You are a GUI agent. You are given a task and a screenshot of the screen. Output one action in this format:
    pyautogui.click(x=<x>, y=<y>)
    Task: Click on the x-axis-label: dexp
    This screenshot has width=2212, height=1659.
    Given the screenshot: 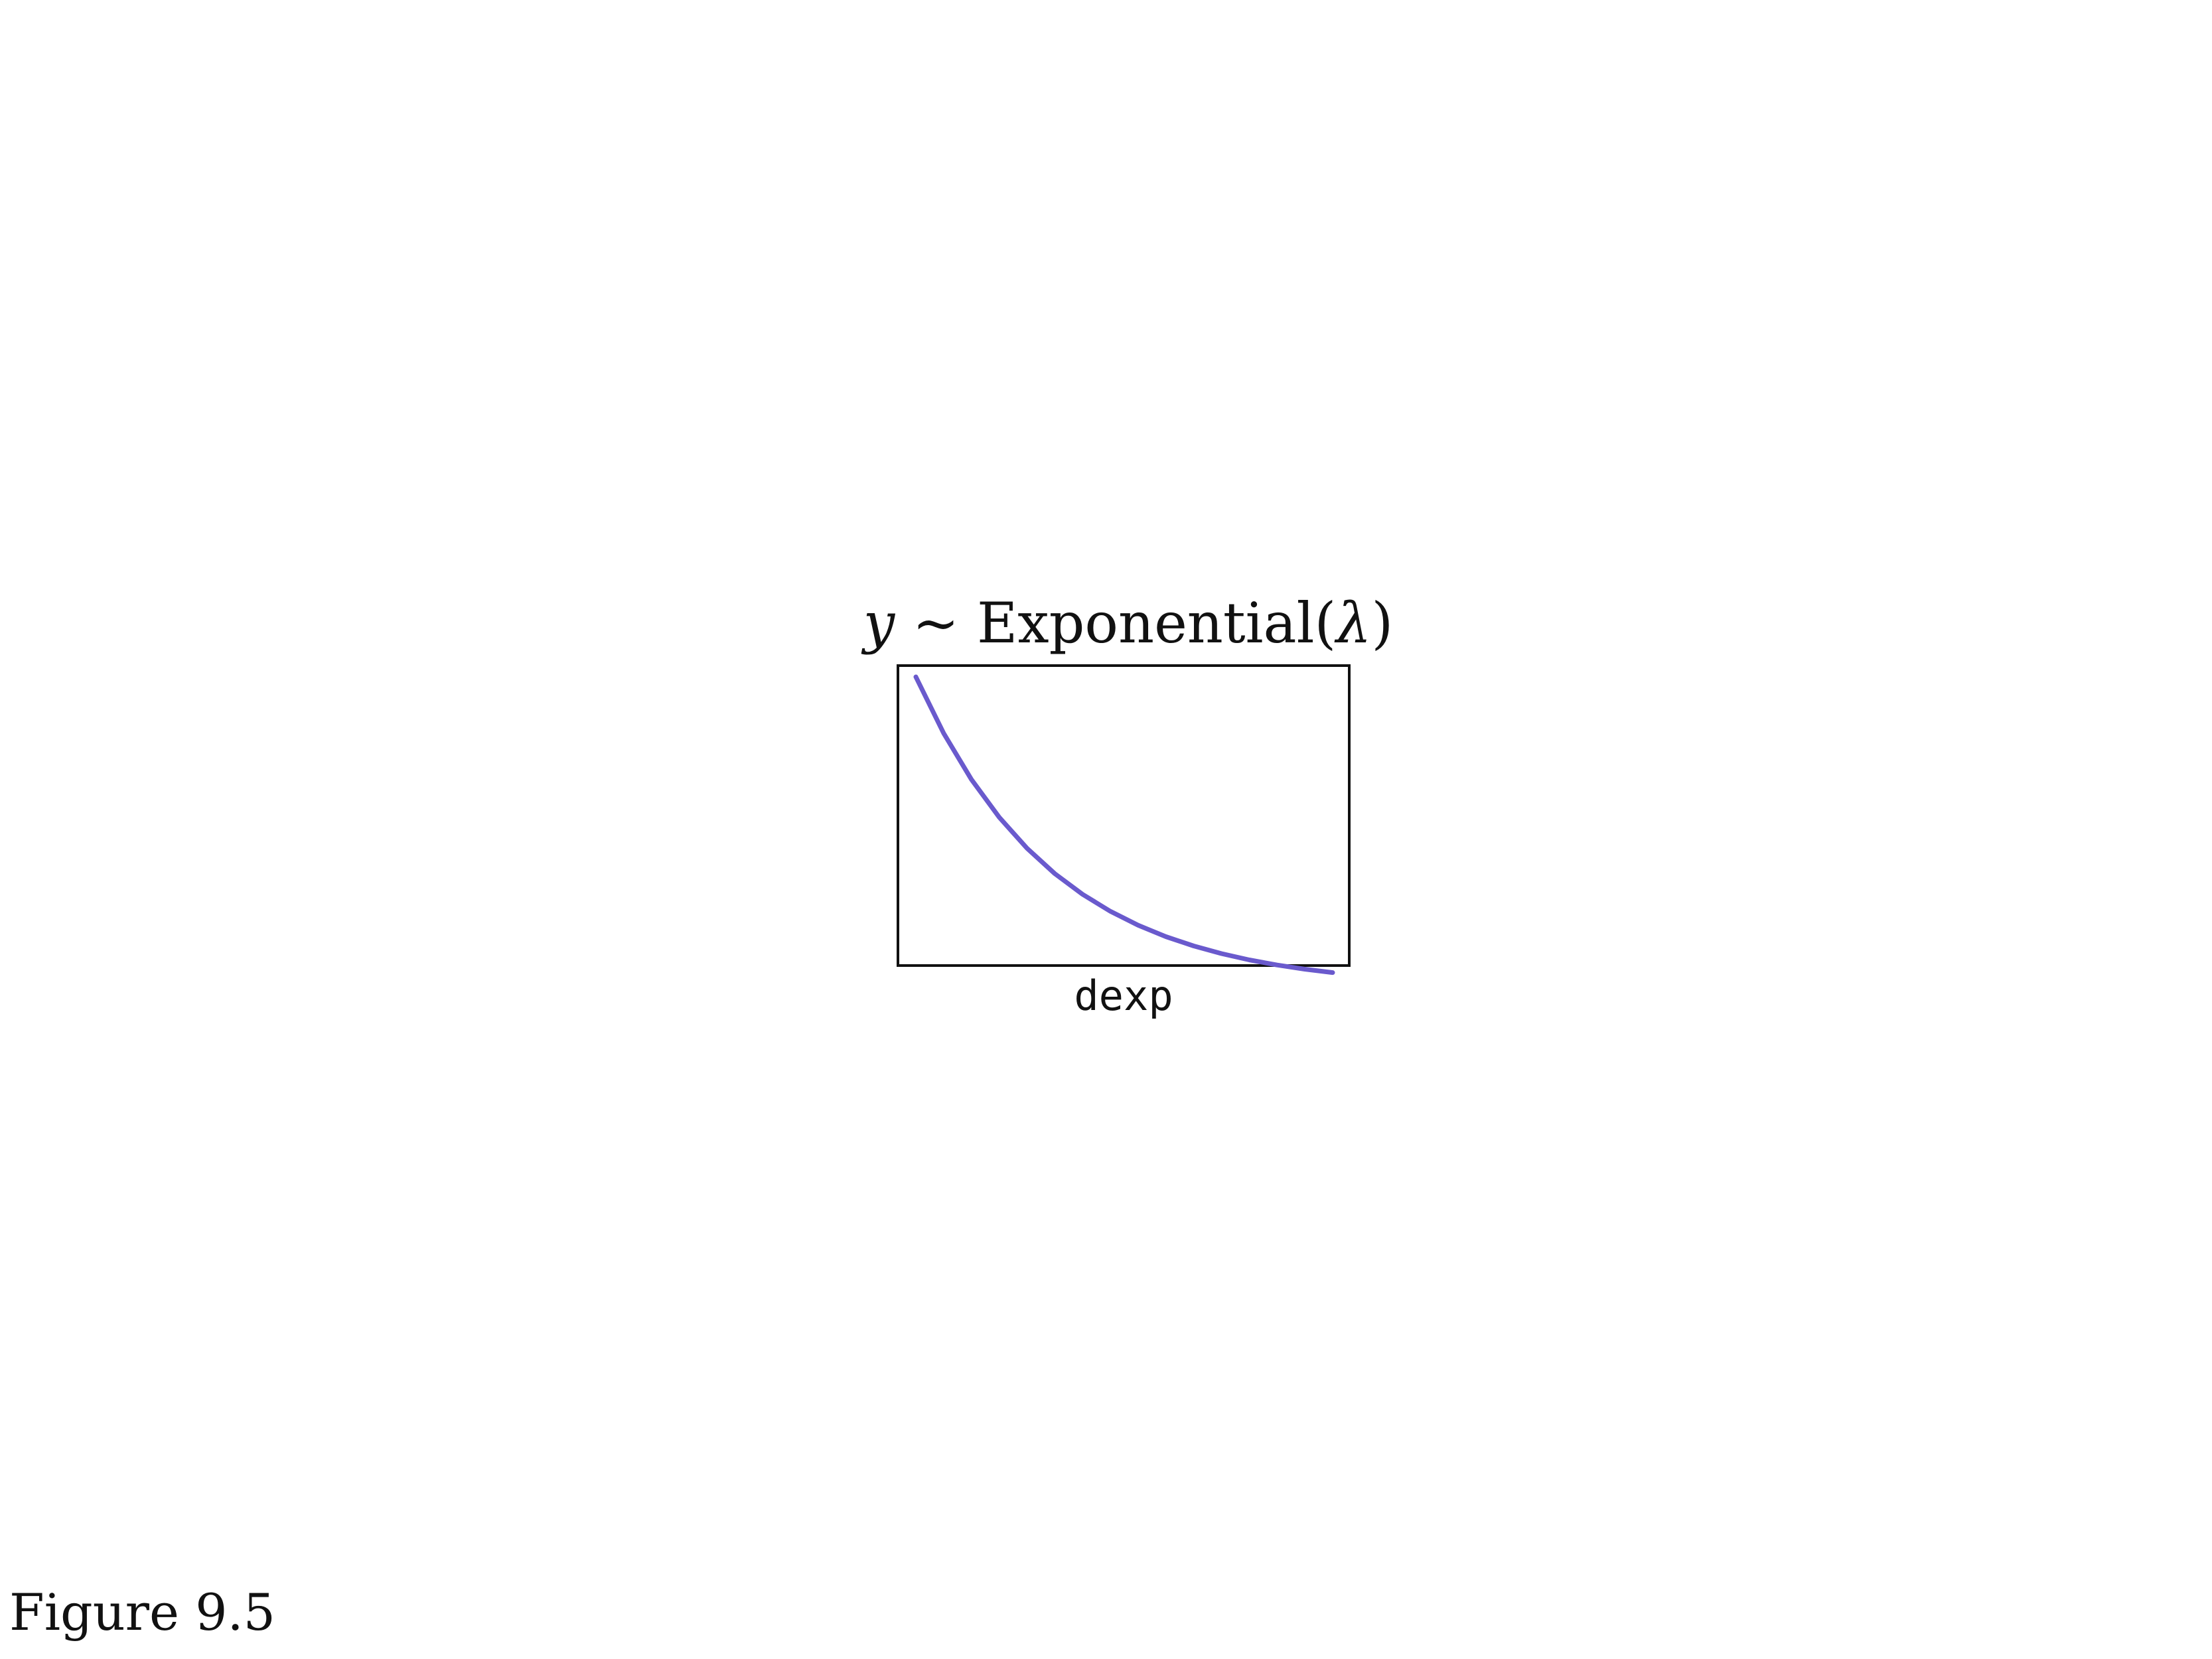 What is the action you would take?
    pyautogui.click(x=1123, y=996)
    